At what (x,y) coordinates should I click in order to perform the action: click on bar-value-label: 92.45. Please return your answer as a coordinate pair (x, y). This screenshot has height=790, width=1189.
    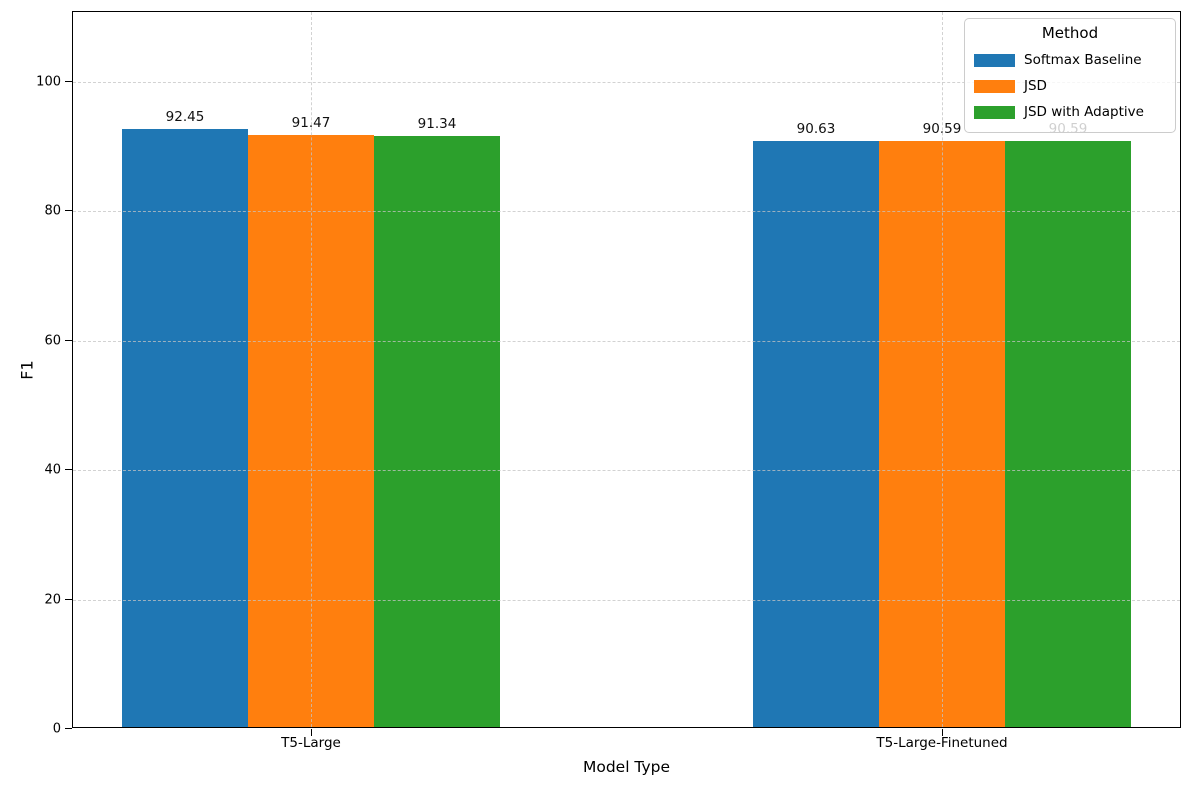
    Looking at the image, I should click on (185, 116).